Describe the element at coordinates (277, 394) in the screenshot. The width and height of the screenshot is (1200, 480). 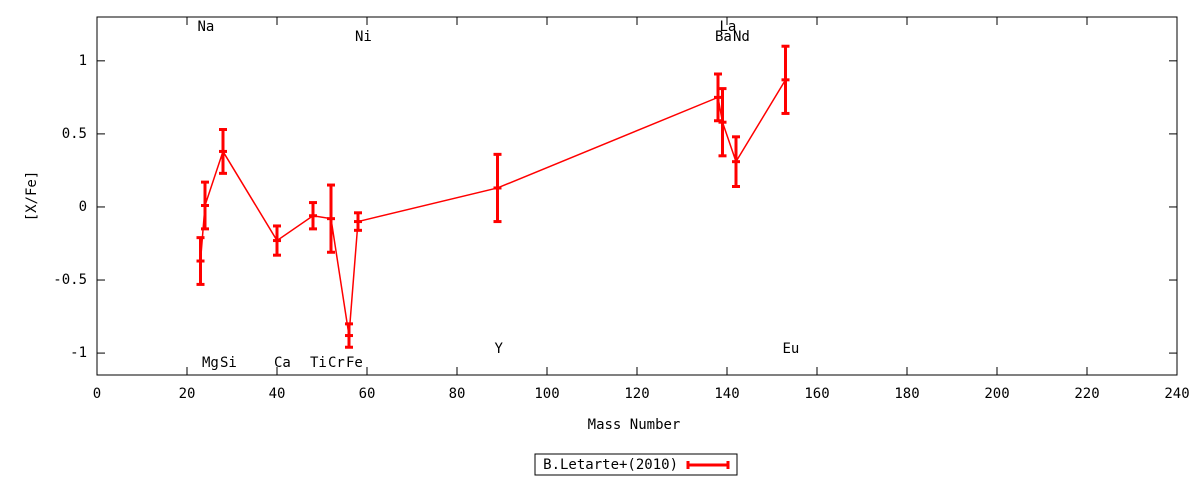
I see `x-tick-label: 40` at that location.